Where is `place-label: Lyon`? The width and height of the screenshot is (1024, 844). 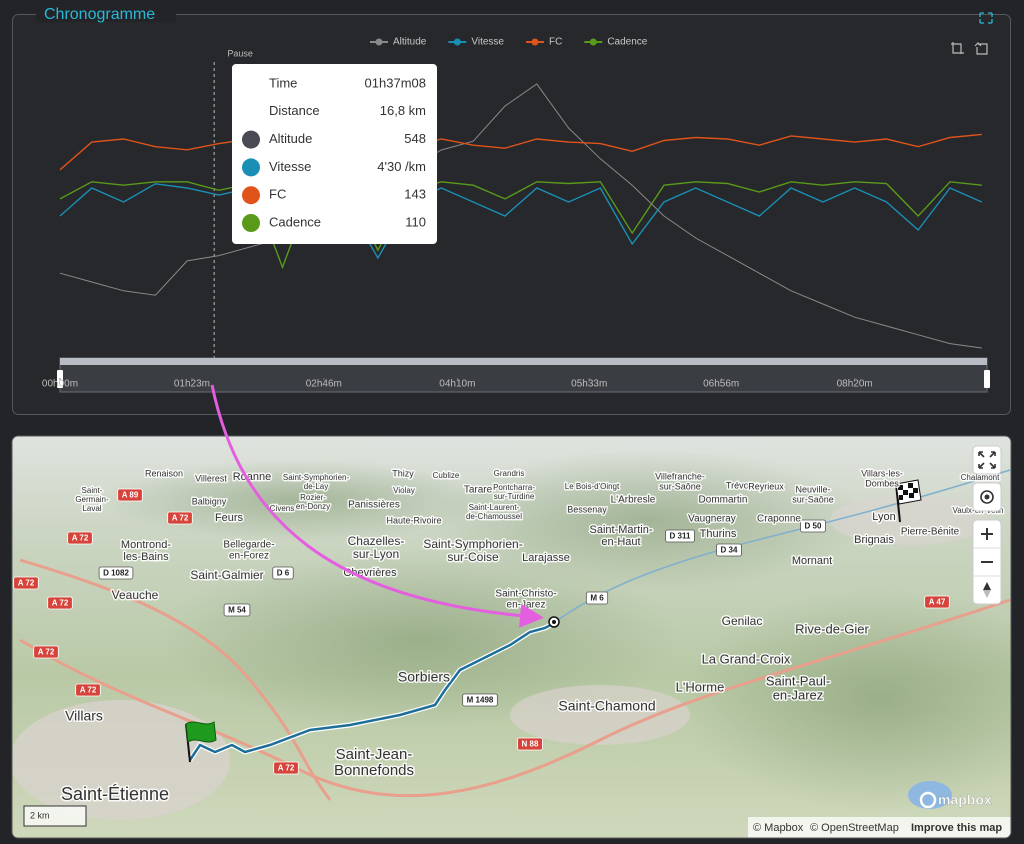 place-label: Lyon is located at coordinates (883, 517).